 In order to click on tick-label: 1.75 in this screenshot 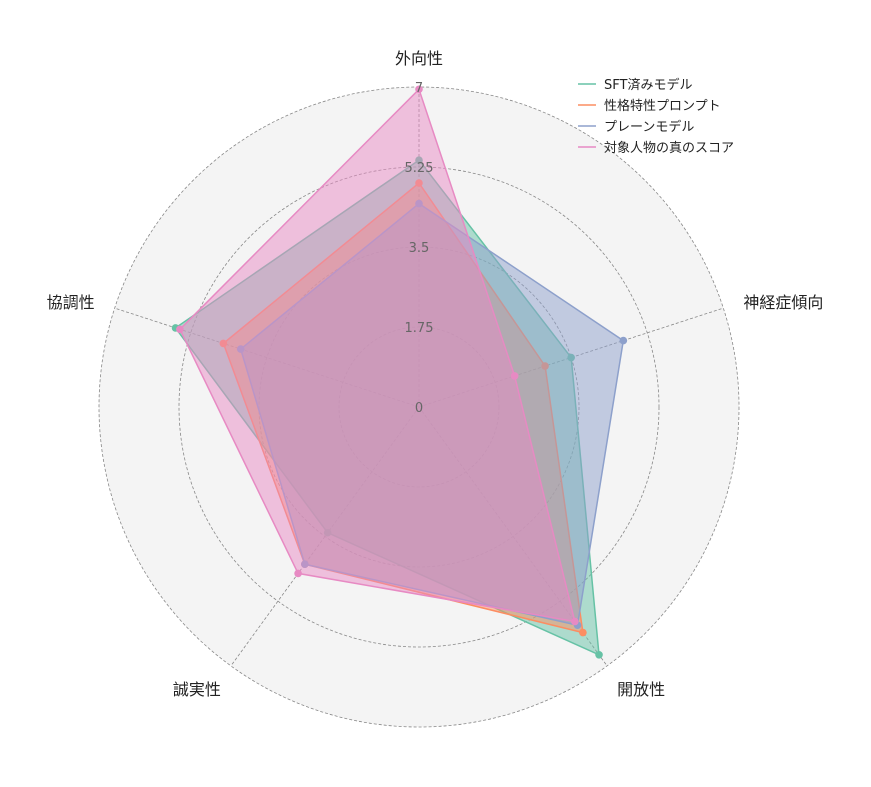, I will do `click(419, 328)`.